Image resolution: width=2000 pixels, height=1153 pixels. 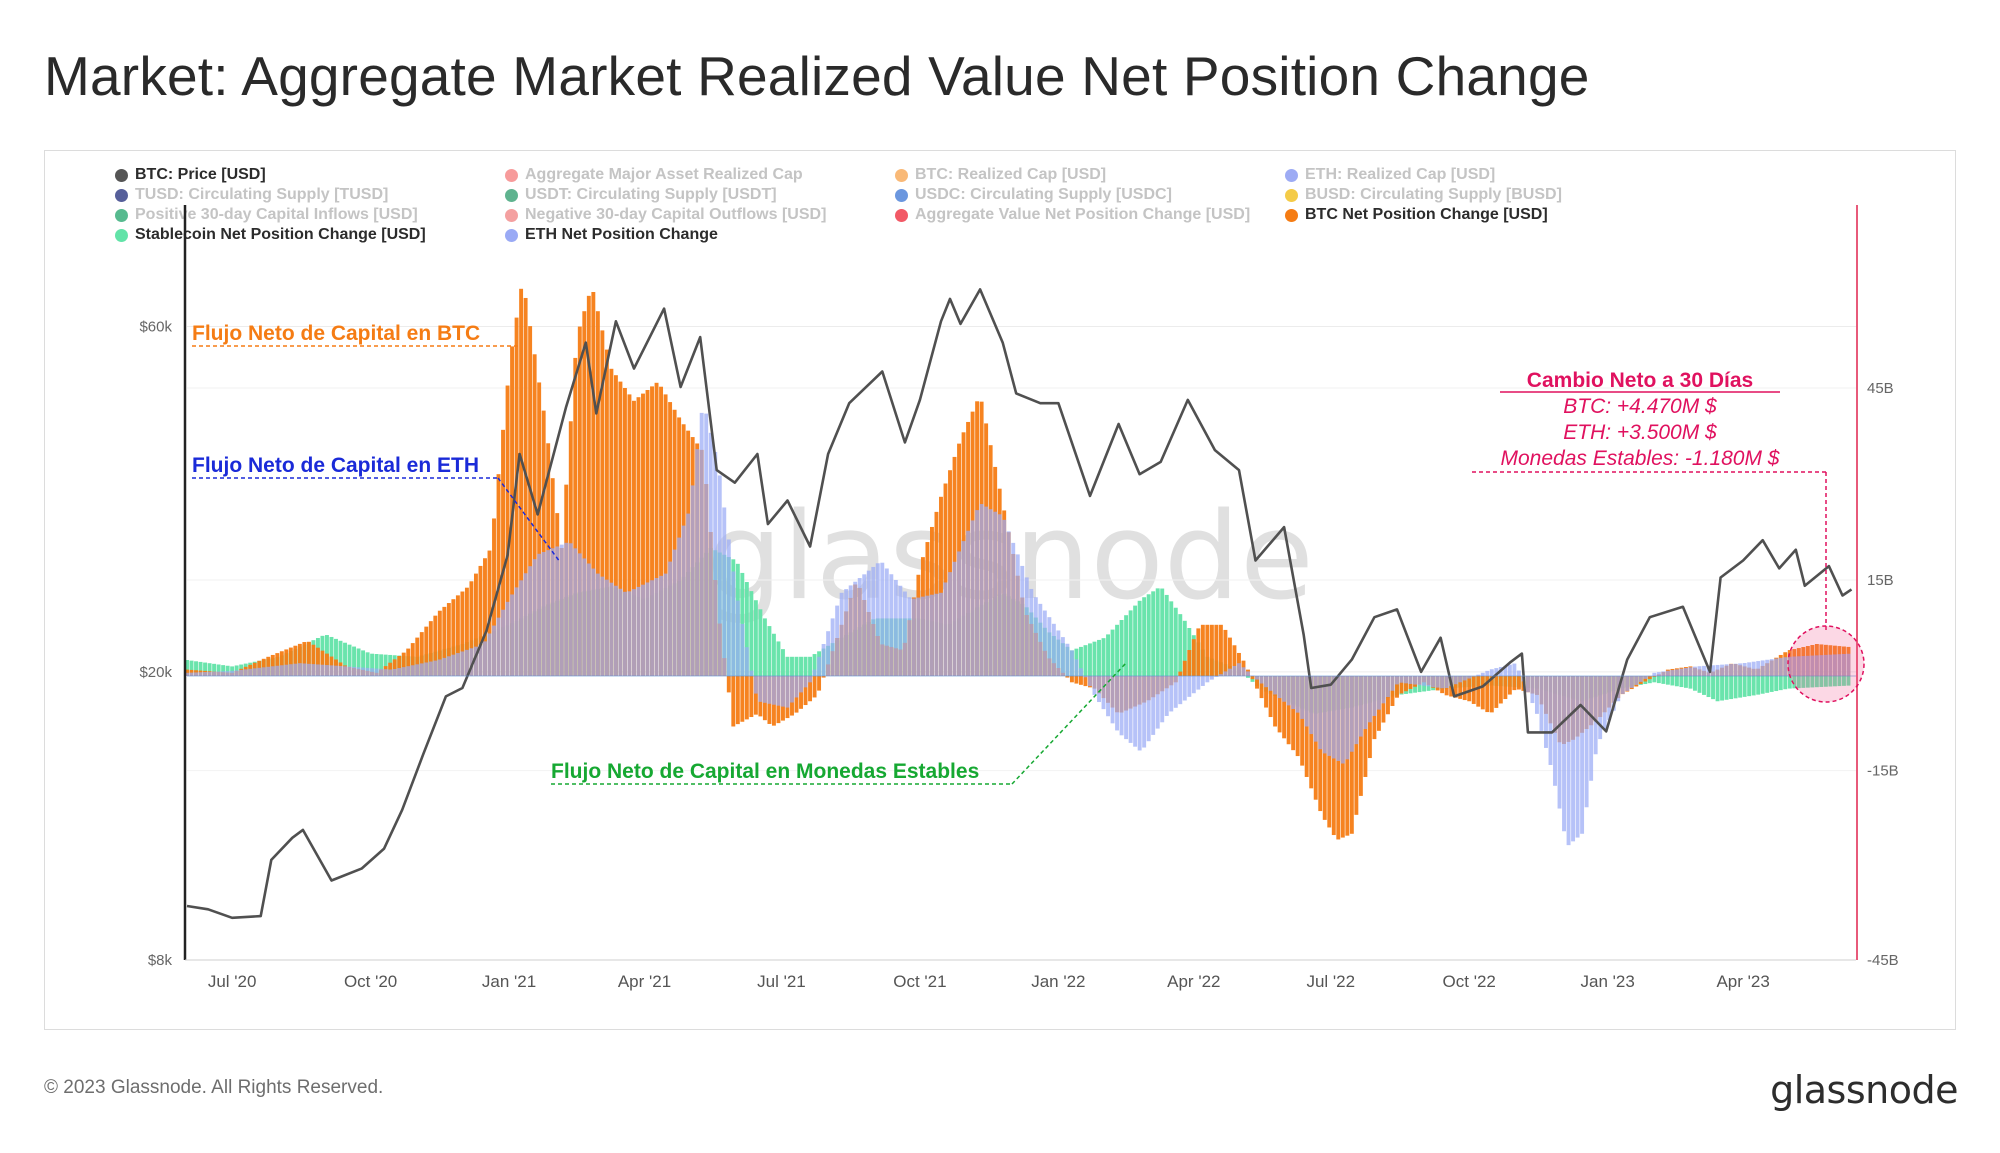 I want to click on legend-item-btc-realized-cap: BTC: Realized Cap [USD], so click(x=1000, y=175).